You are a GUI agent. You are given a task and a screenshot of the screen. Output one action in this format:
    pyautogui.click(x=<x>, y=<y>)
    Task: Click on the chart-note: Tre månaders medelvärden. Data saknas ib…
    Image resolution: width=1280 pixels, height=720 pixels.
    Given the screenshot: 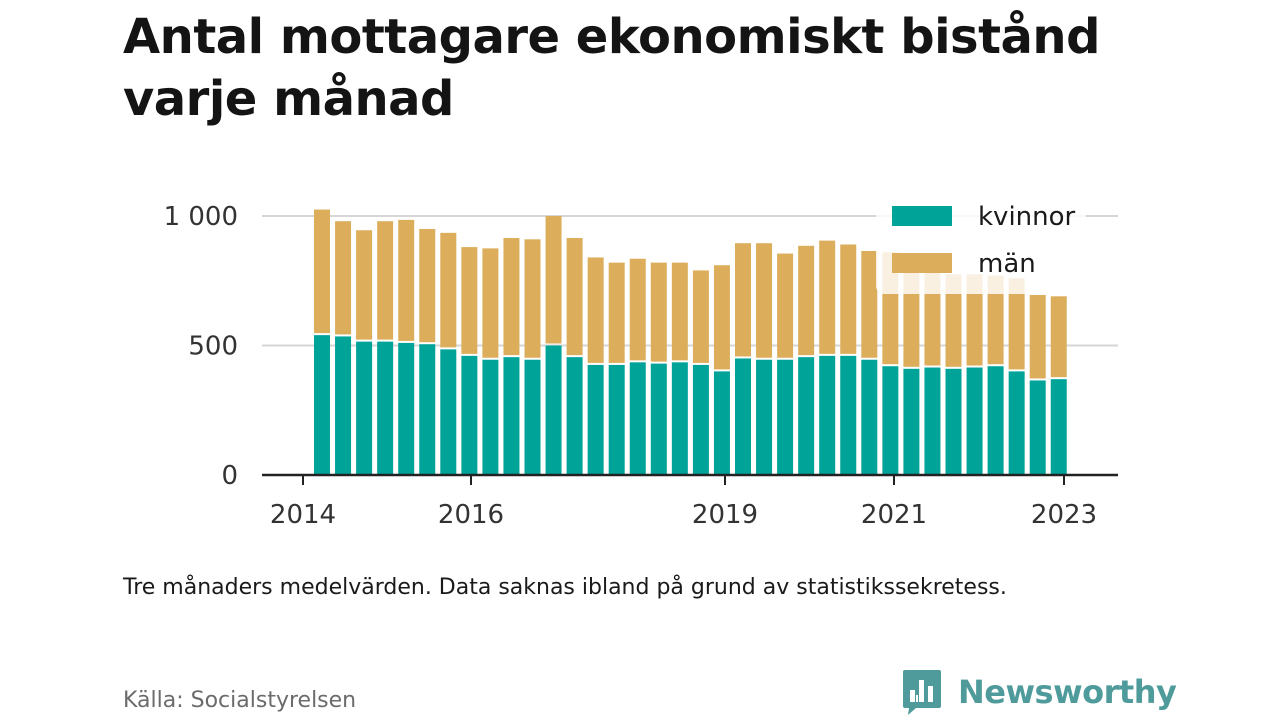 What is the action you would take?
    pyautogui.click(x=565, y=587)
    